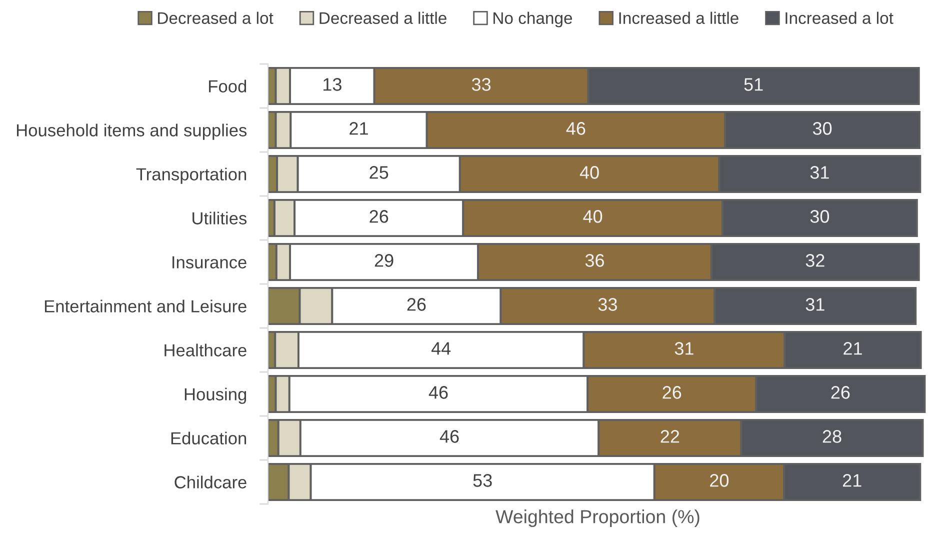  What do you see at coordinates (815, 260) in the screenshot?
I see `data-label: 32` at bounding box center [815, 260].